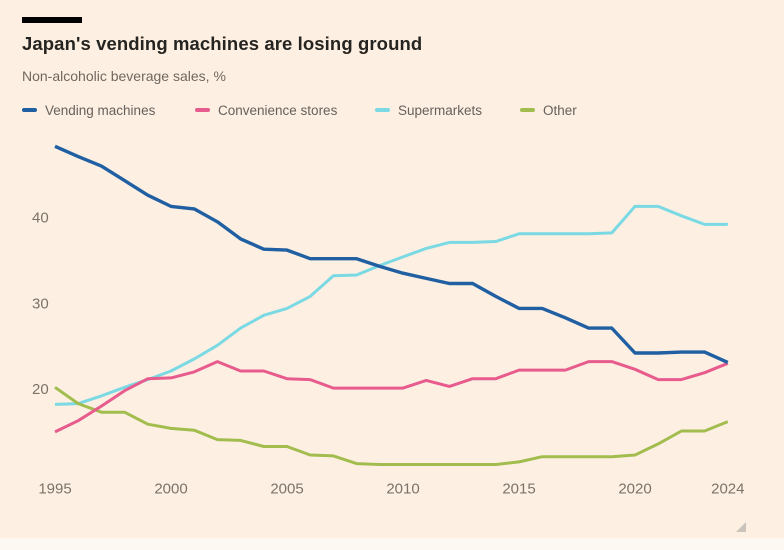 This screenshot has height=550, width=784. What do you see at coordinates (518, 489) in the screenshot?
I see `x-tick-label: 2015` at bounding box center [518, 489].